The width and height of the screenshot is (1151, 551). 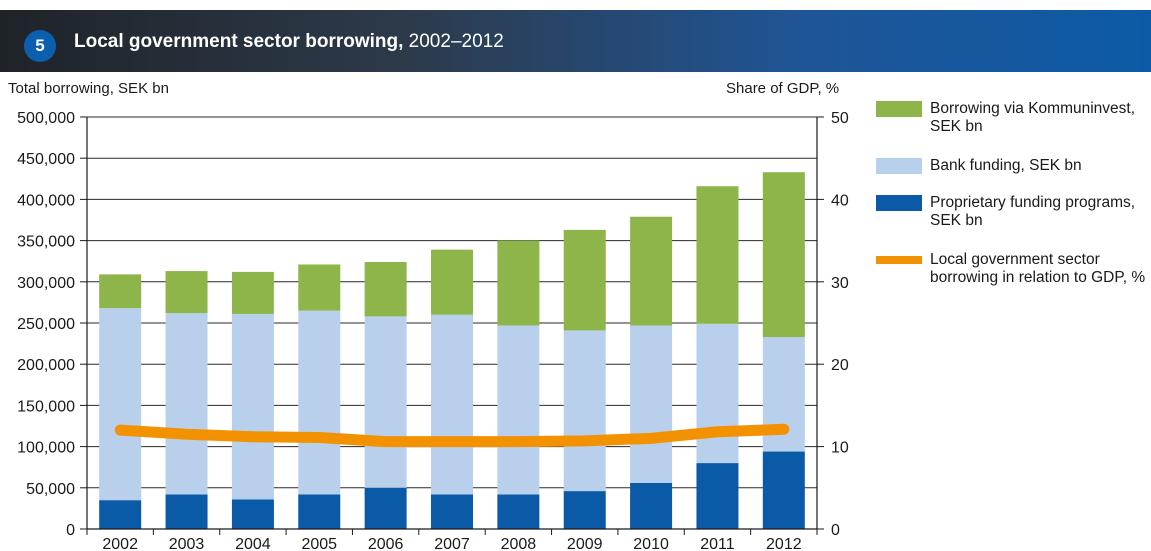 What do you see at coordinates (835, 530) in the screenshot?
I see `right-tick-label: 0` at bounding box center [835, 530].